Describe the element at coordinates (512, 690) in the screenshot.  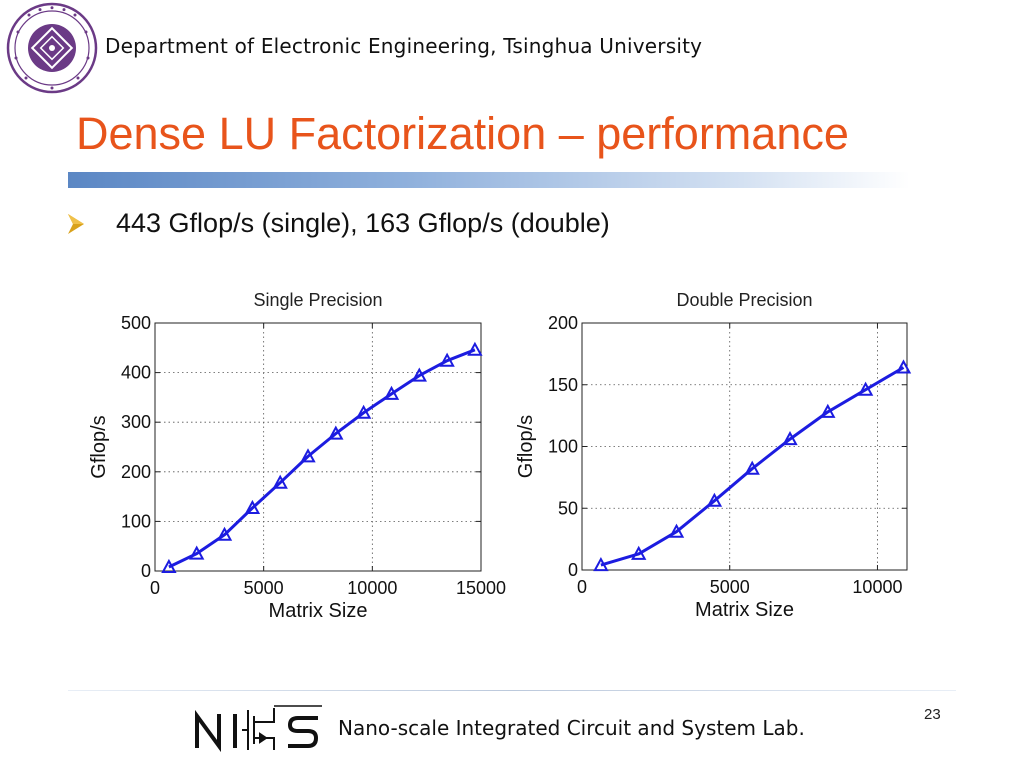
I see `footer-divider` at that location.